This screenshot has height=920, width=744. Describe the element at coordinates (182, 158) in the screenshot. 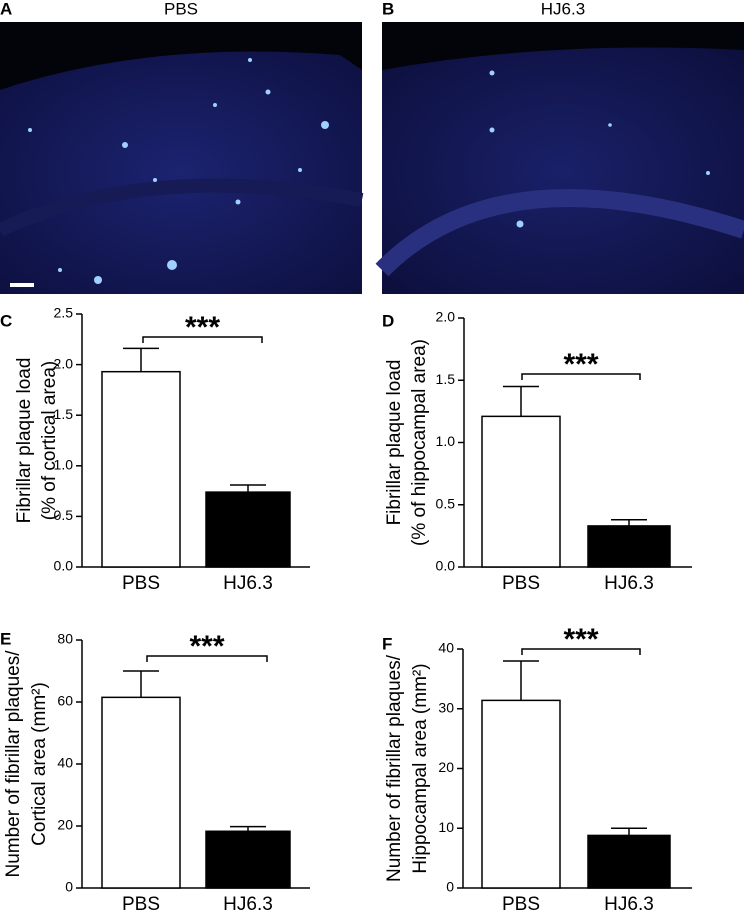

I see `image-panel-a` at that location.